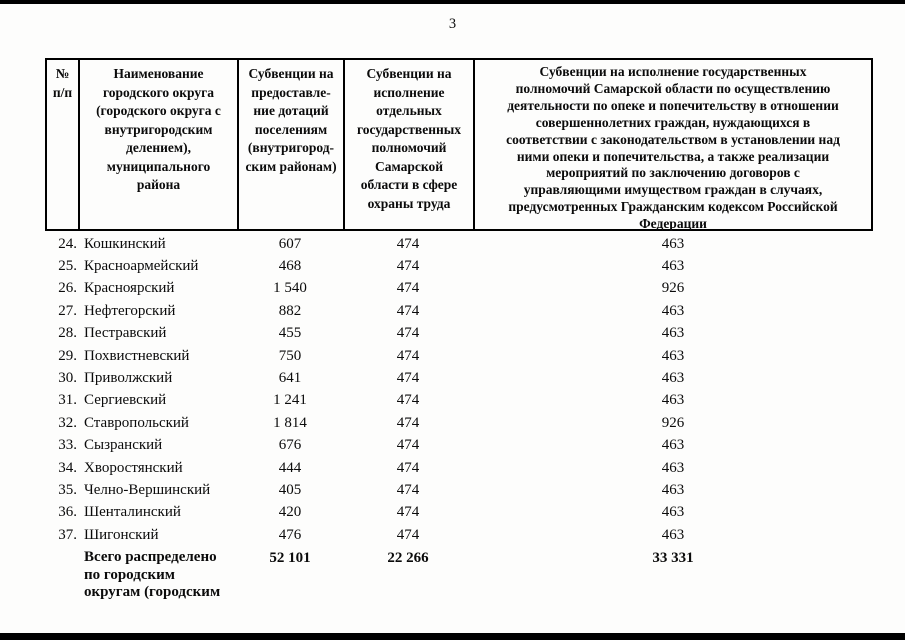 Image resolution: width=905 pixels, height=640 pixels. I want to click on municipality-name: Сергиевский, so click(125, 400).